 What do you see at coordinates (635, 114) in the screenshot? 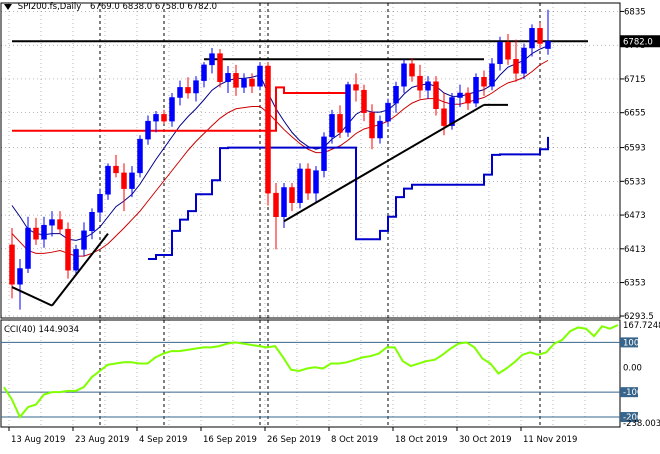
I see `y-tick-label: 6655` at bounding box center [635, 114].